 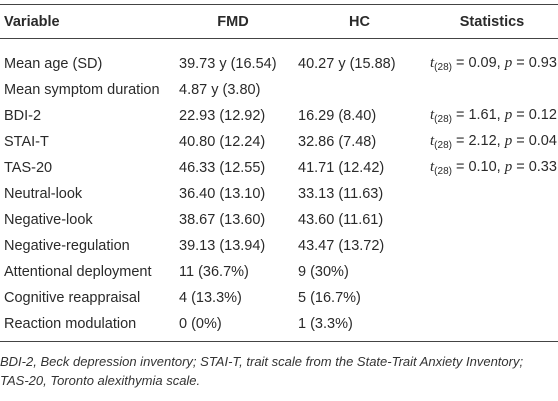 What do you see at coordinates (323, 272) in the screenshot?
I see `hc-cell: 9 (30%)` at bounding box center [323, 272].